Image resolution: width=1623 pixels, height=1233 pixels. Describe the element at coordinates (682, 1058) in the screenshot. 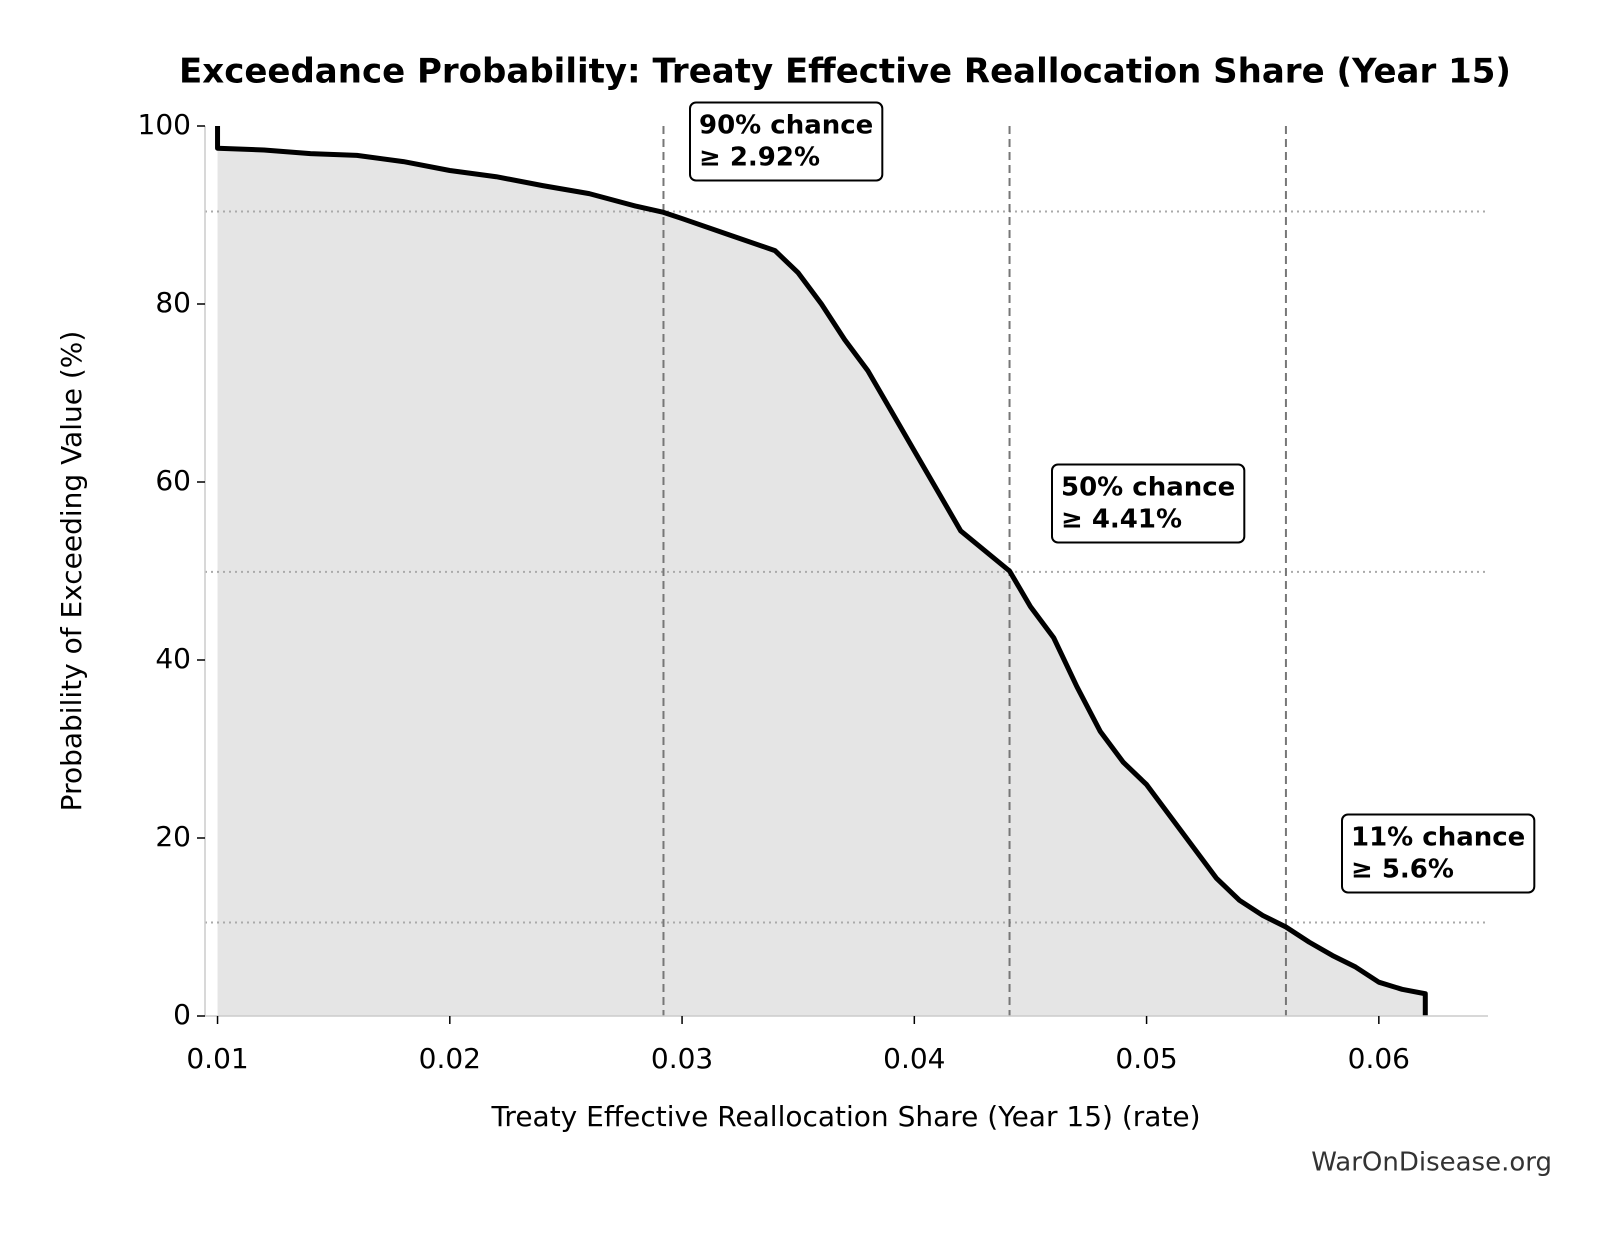

I see `x-tick-label: 0.03` at that location.